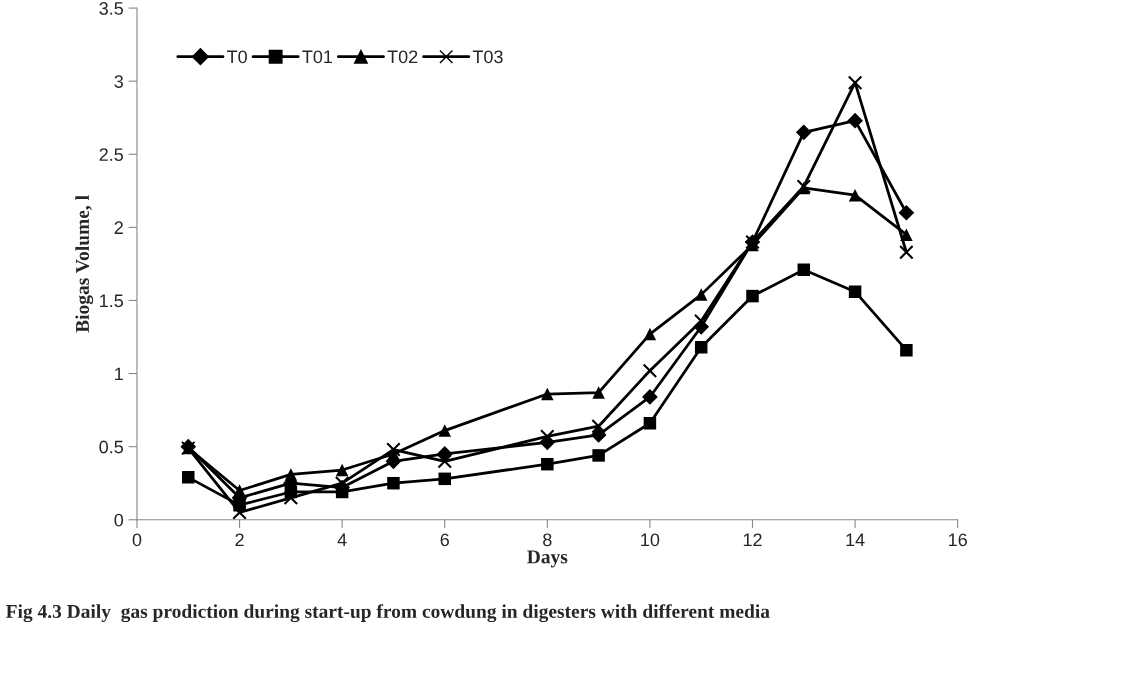 This screenshot has height=675, width=1132. What do you see at coordinates (118, 227) in the screenshot?
I see `y-tick-label: 2` at bounding box center [118, 227].